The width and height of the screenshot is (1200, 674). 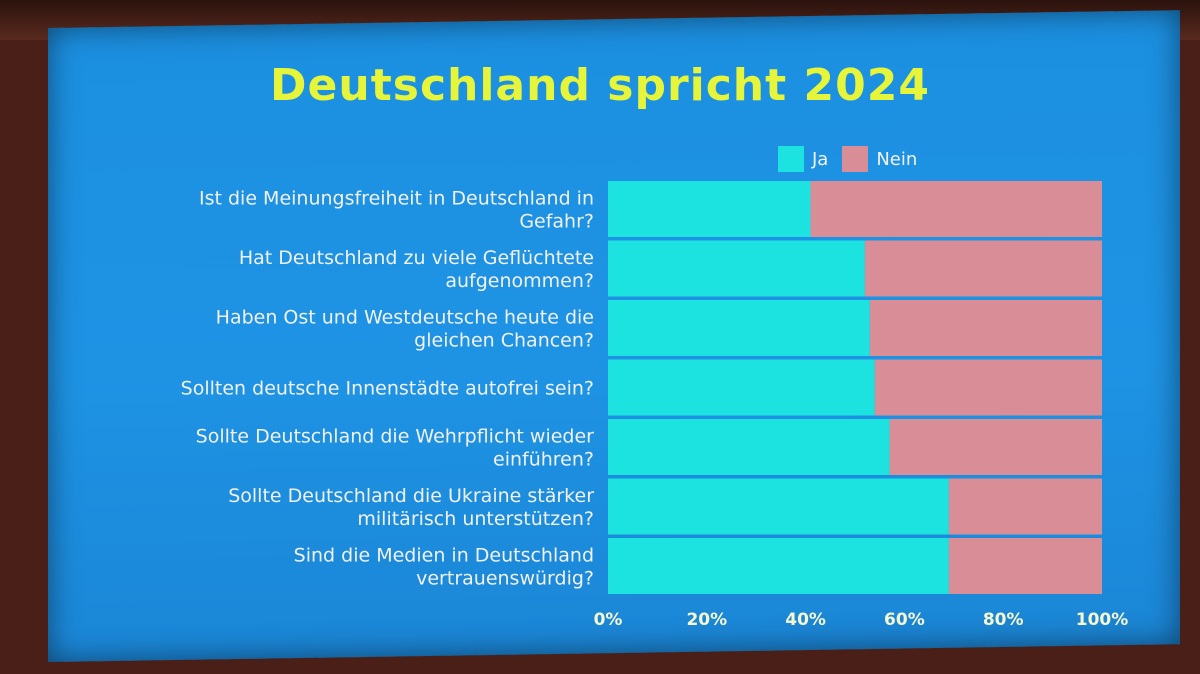 What do you see at coordinates (600, 85) in the screenshot?
I see `chart-title: Deutschland spricht 2024` at bounding box center [600, 85].